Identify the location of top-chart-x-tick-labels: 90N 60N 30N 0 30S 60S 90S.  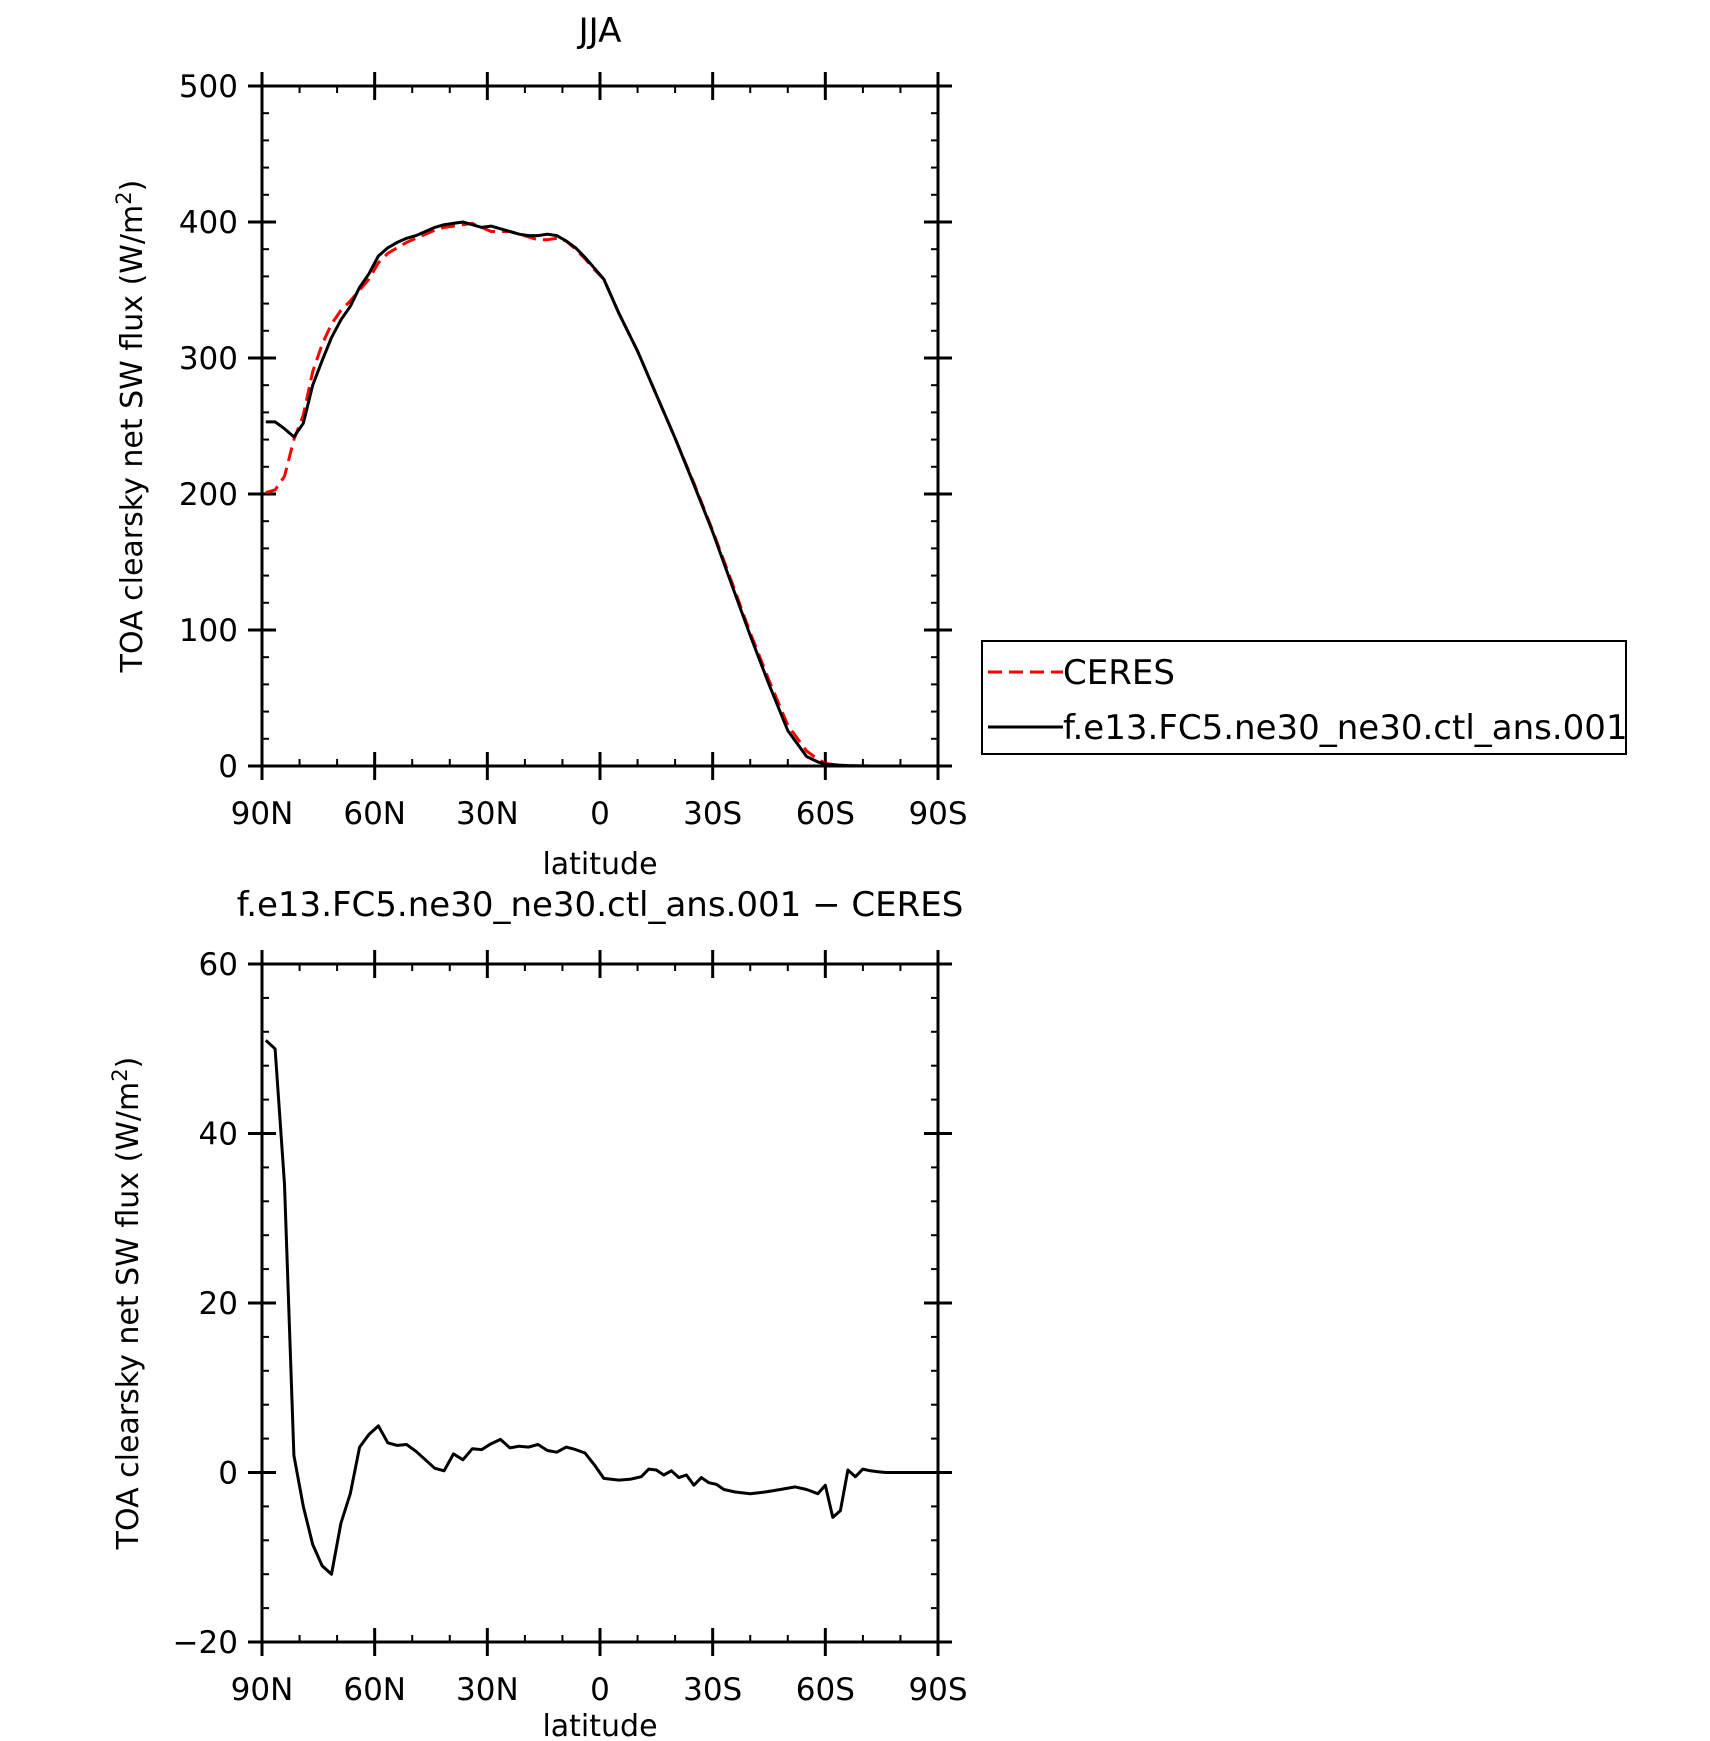
(599, 814).